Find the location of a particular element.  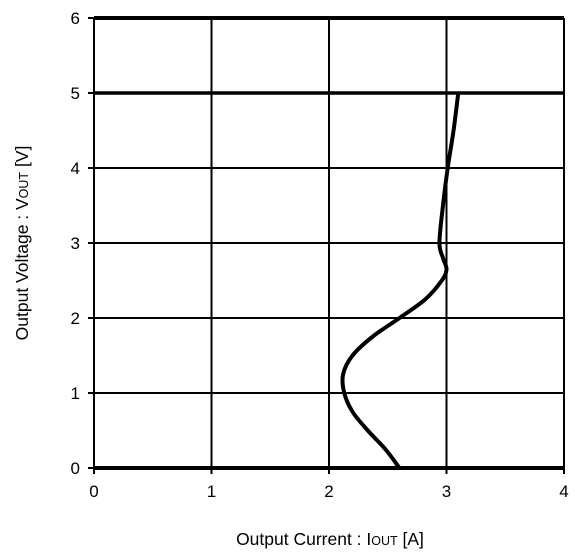

x-tick-label: 4 is located at coordinates (563, 491).